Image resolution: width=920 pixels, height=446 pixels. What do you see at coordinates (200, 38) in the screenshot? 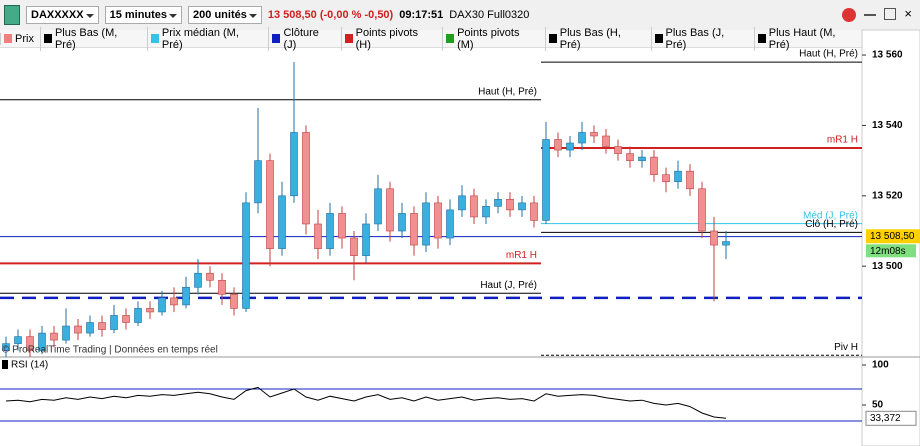
I see `legend-label: Prix médian (M, Pré)` at bounding box center [200, 38].